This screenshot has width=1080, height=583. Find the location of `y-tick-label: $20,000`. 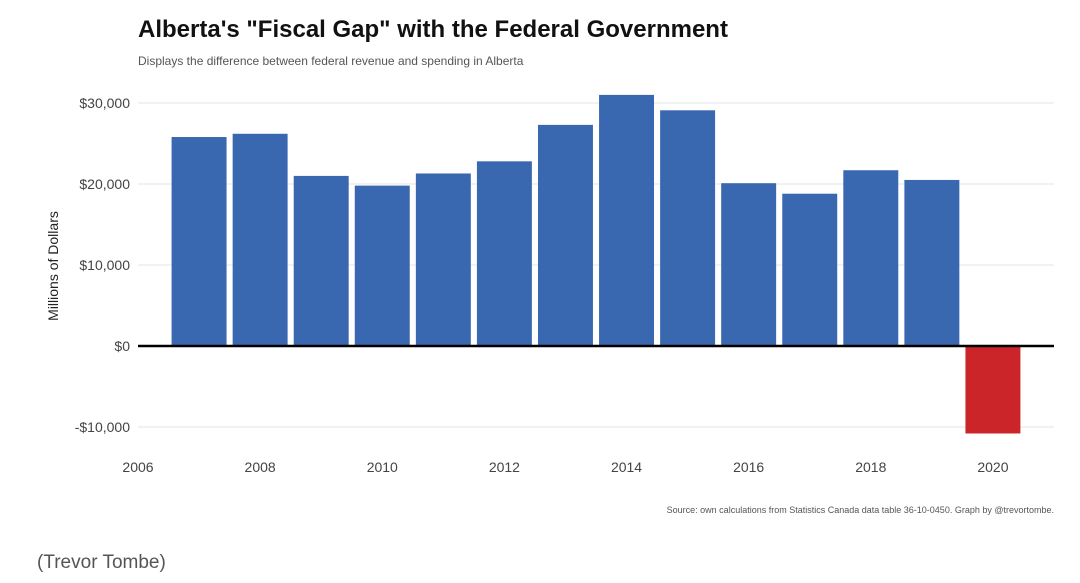

y-tick-label: $20,000 is located at coordinates (104, 184).